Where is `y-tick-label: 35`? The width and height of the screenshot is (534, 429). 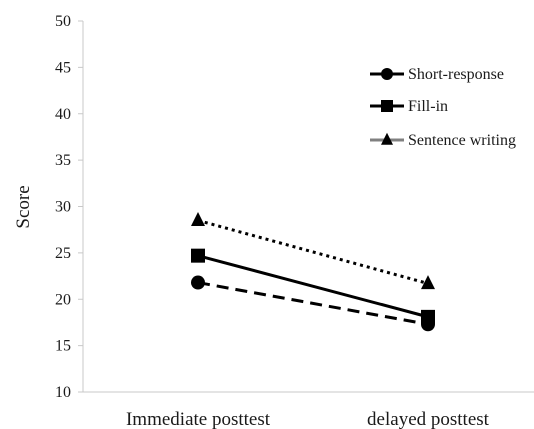
y-tick-label: 35 is located at coordinates (63, 160).